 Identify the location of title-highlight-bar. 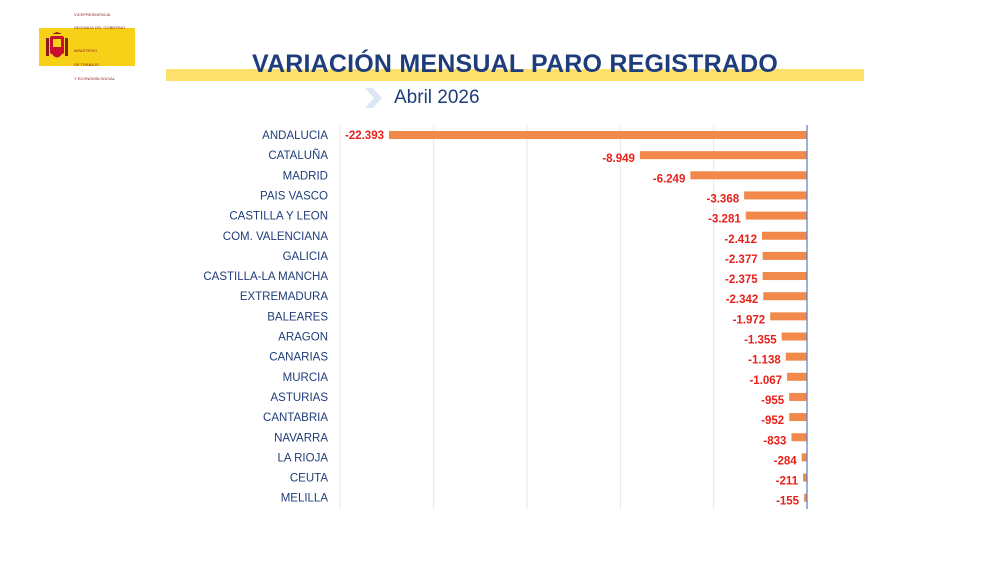
(515, 75).